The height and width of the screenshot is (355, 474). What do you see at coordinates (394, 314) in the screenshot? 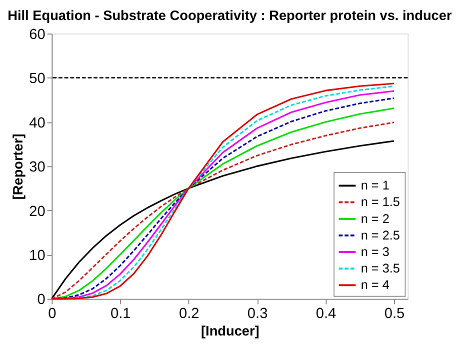
I see `x-tick-label: 0.5` at bounding box center [394, 314].